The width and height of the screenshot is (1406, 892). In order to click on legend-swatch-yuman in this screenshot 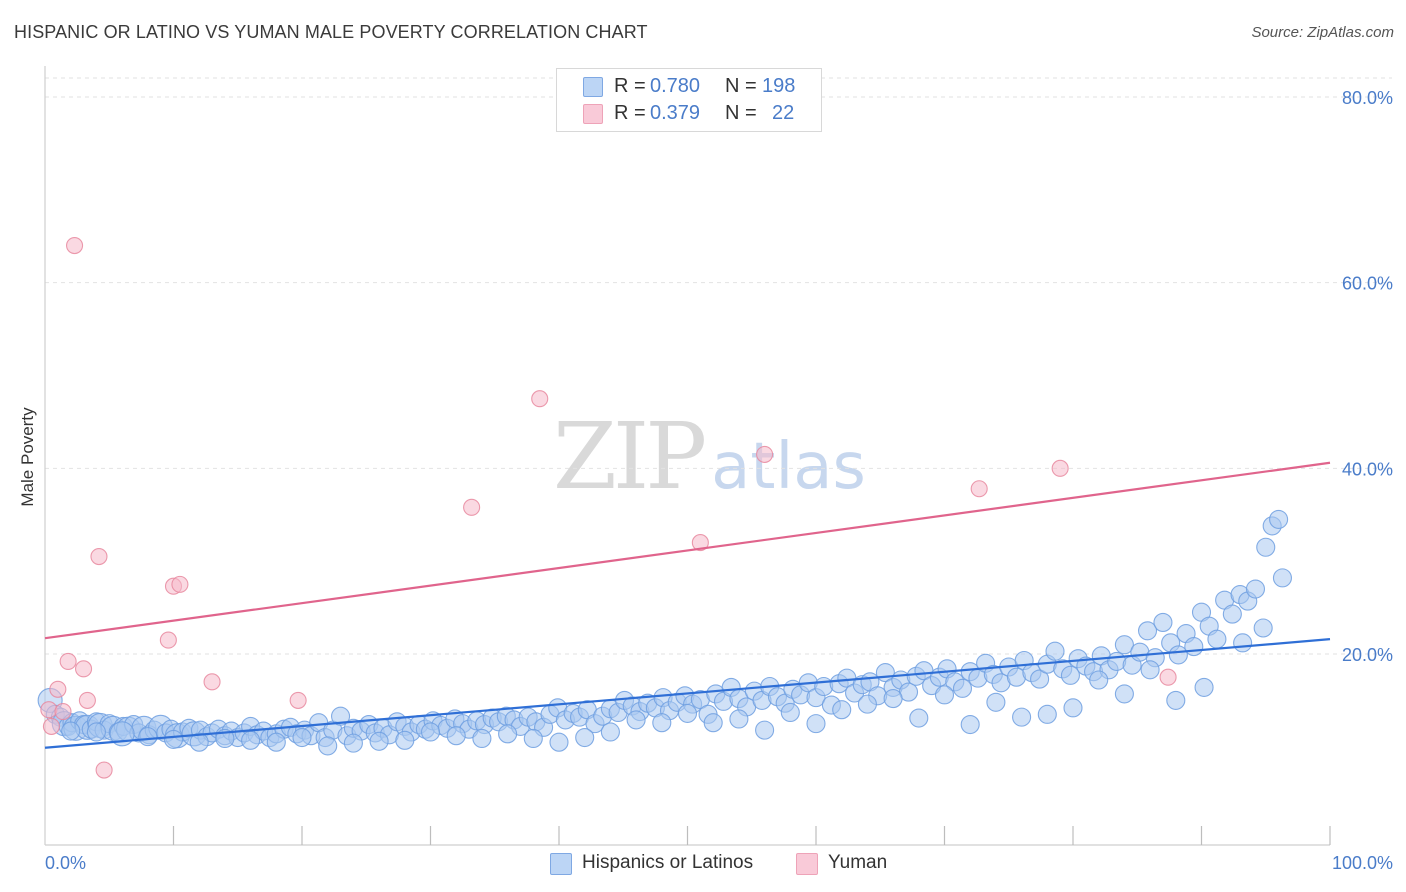, I will do `click(593, 114)`.